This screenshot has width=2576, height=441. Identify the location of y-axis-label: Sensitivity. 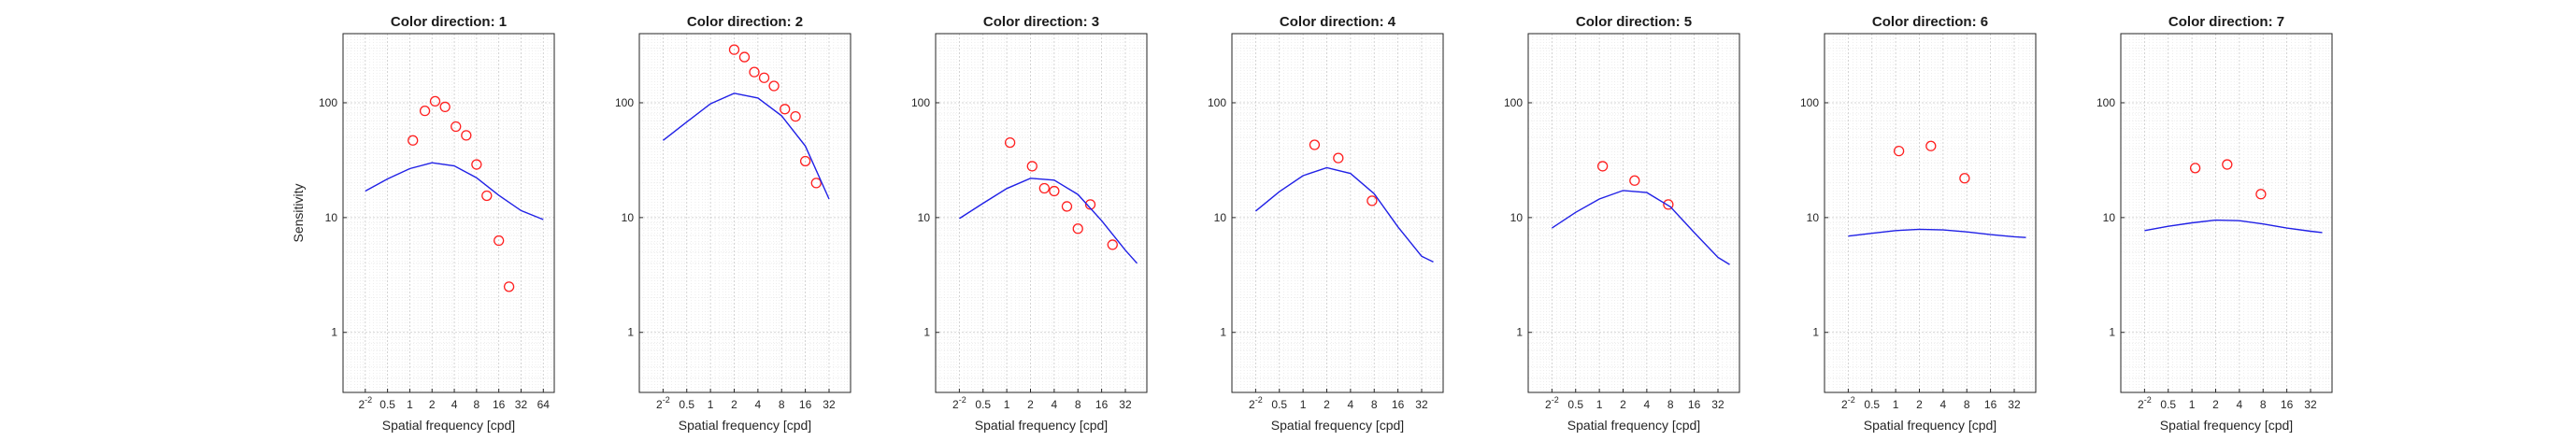
(298, 212).